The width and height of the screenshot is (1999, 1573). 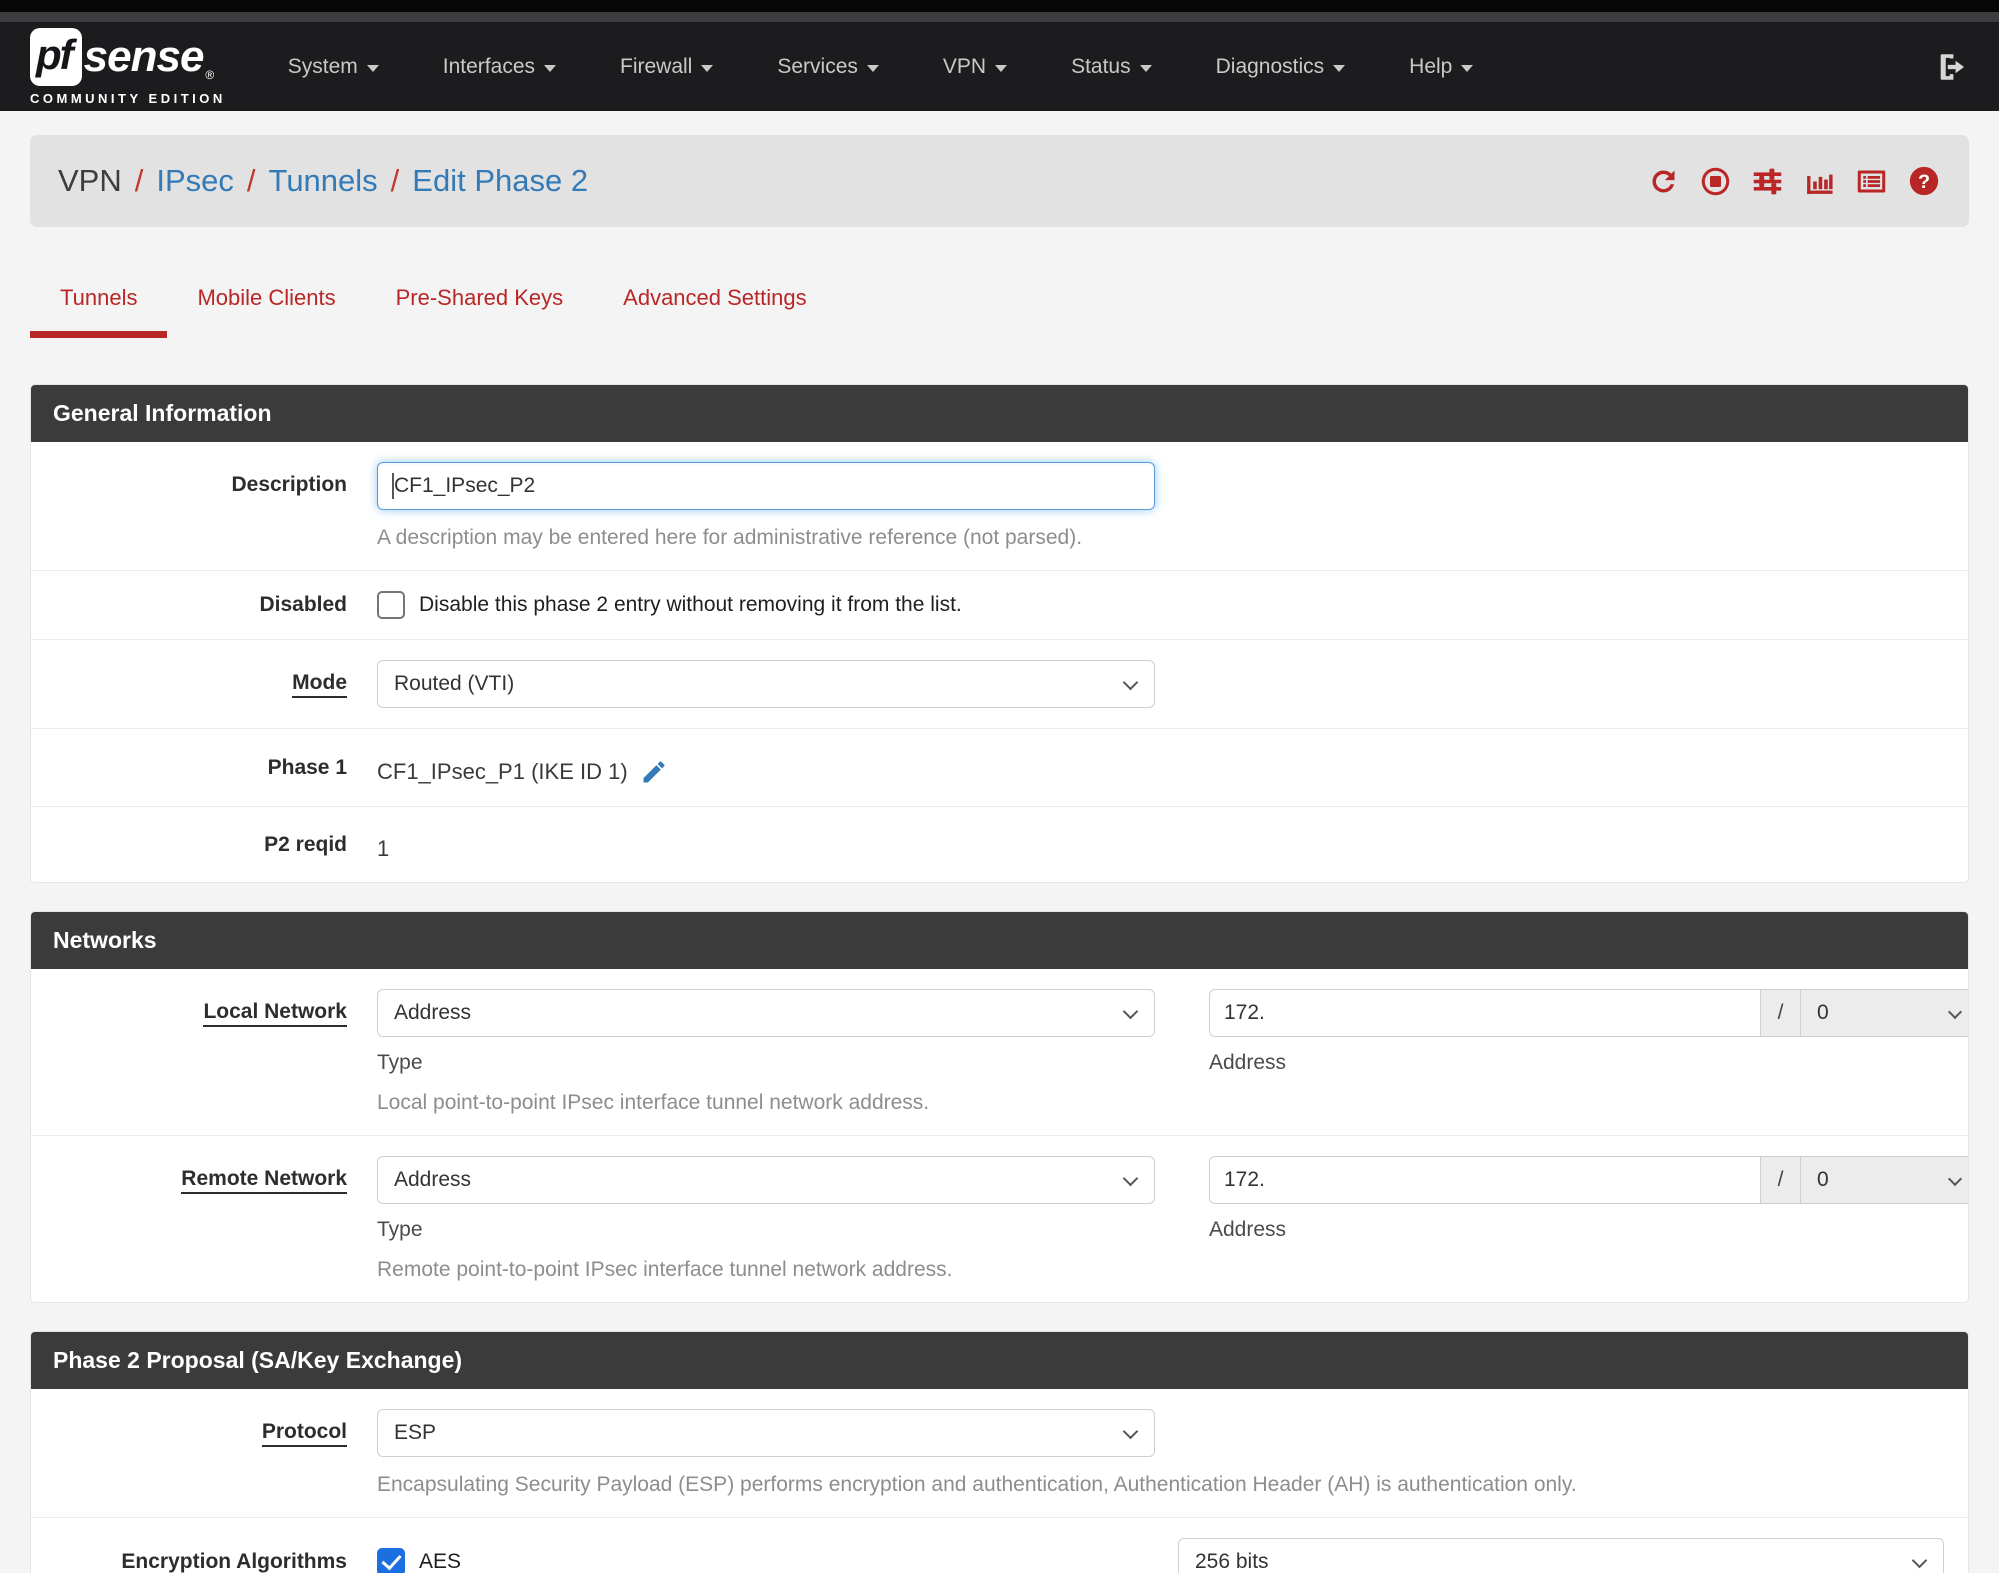 What do you see at coordinates (499, 67) in the screenshot?
I see `nav-item-interfaces: Interfaces` at bounding box center [499, 67].